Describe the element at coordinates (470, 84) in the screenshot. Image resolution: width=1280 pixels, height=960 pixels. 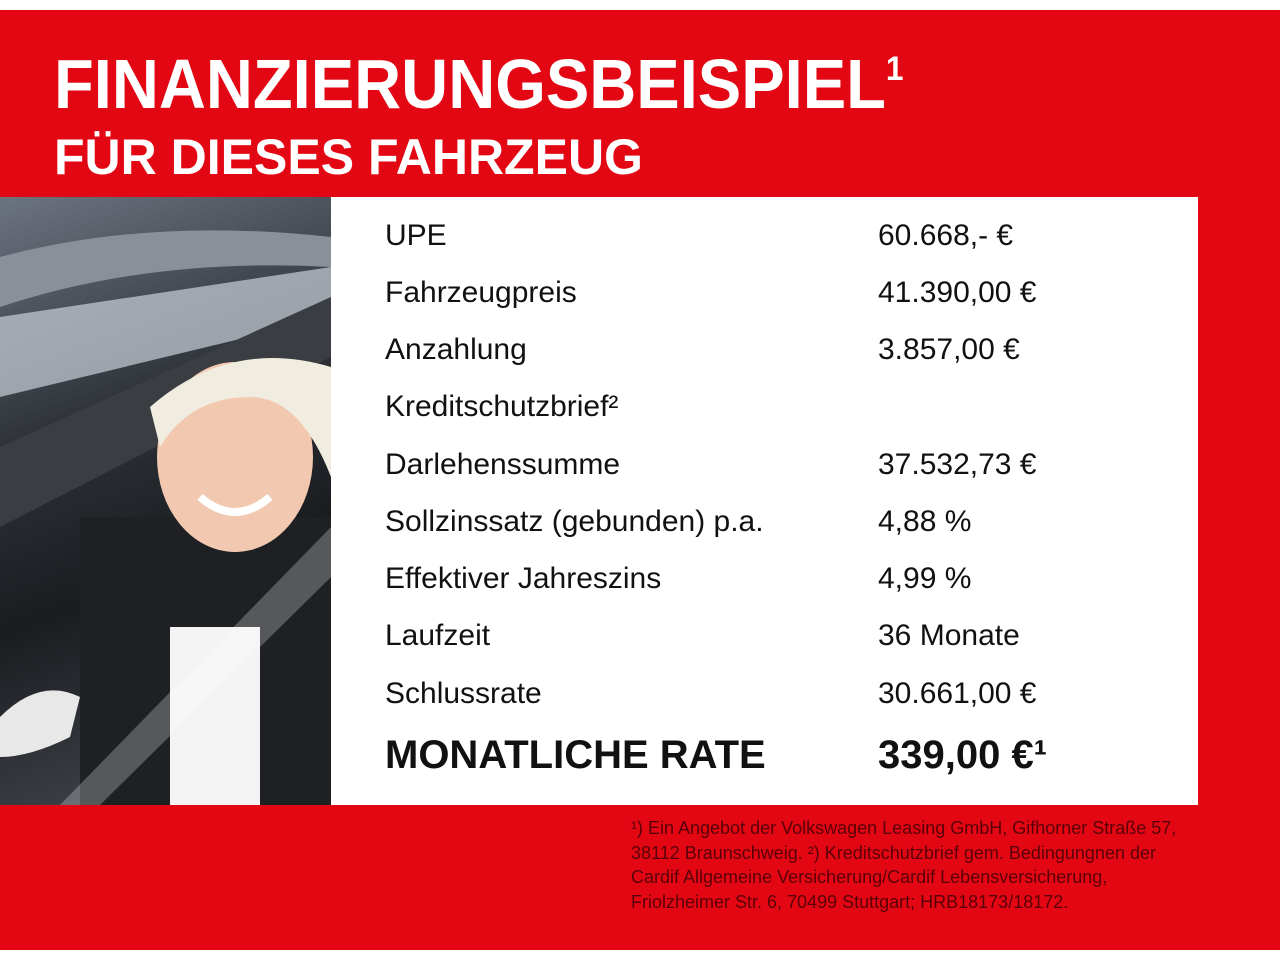
I see `title-text: FINANZIERUNGSBEISPIEL` at that location.